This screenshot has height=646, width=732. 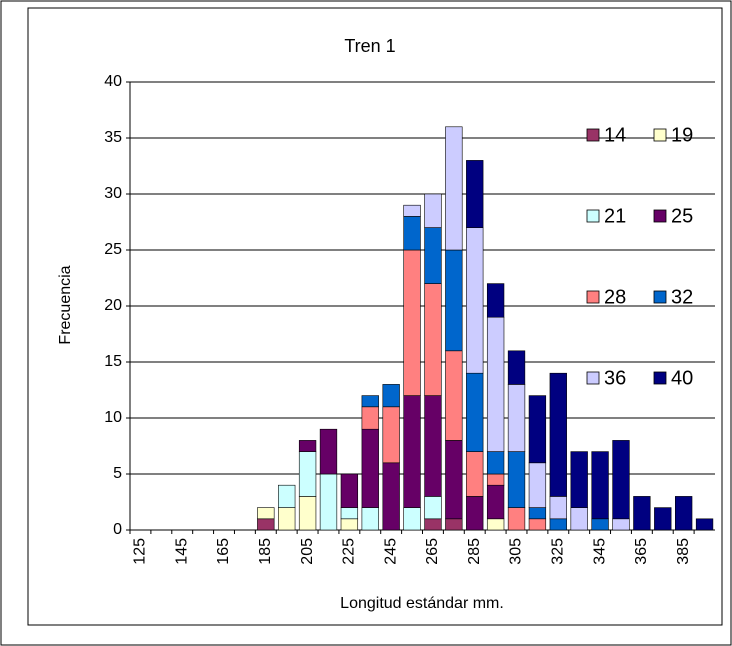 I want to click on x-axis-title: Longitud estándar mm., so click(x=422, y=603).